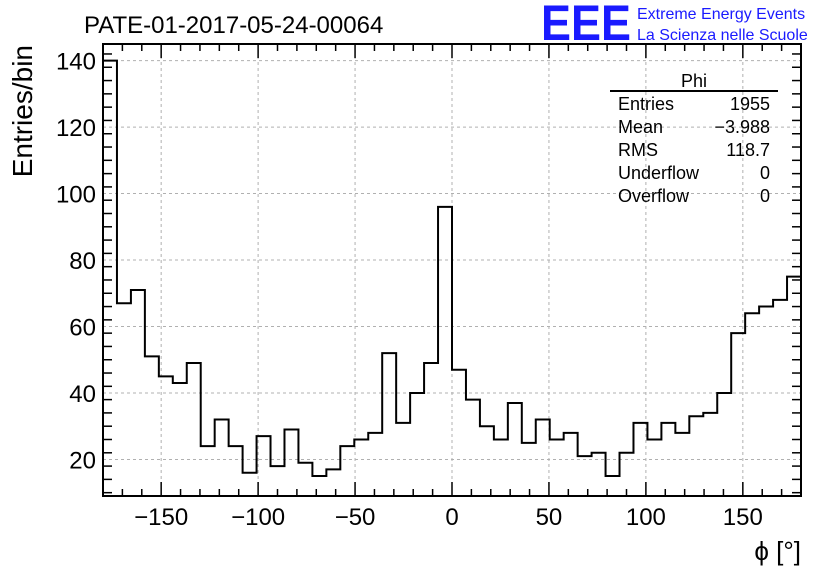 The image size is (836, 572). I want to click on x-tick-label: 150, so click(743, 517).